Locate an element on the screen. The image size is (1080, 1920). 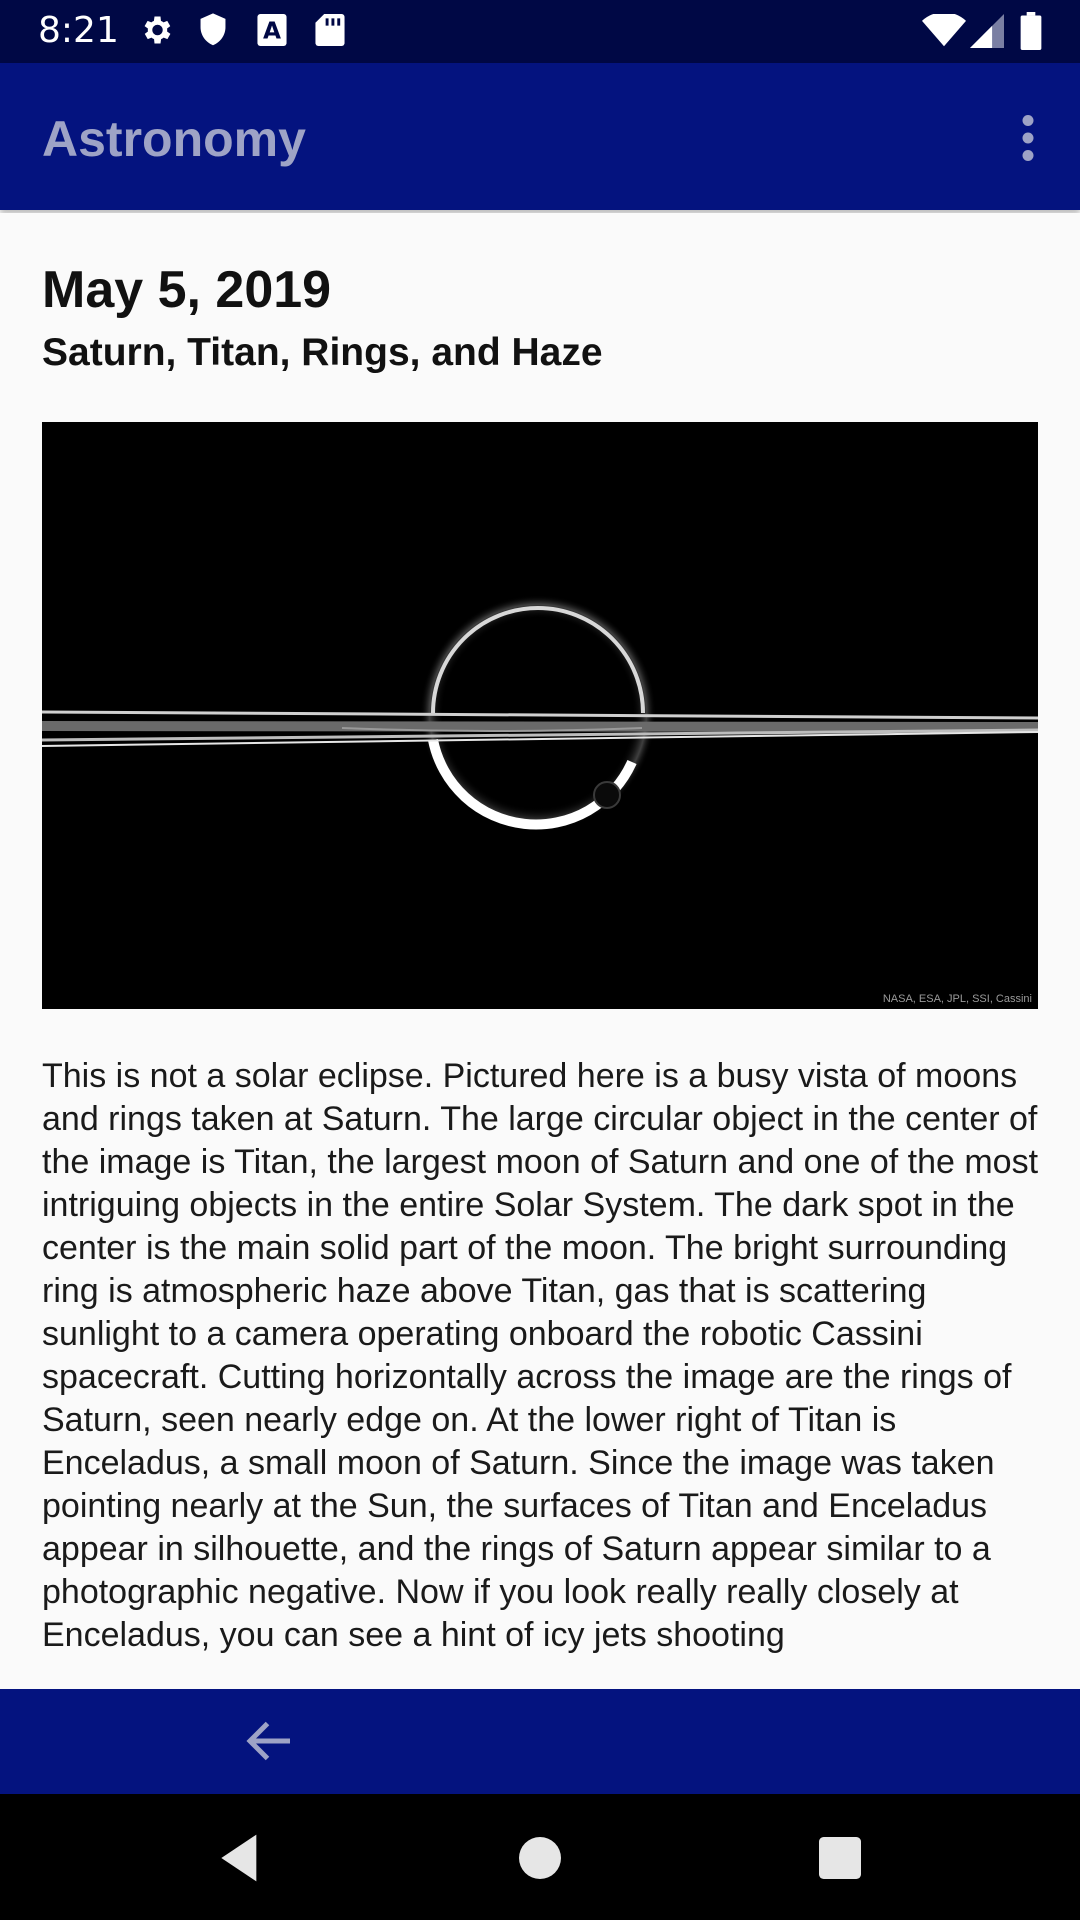
wifi-icon is located at coordinates (944, 32).